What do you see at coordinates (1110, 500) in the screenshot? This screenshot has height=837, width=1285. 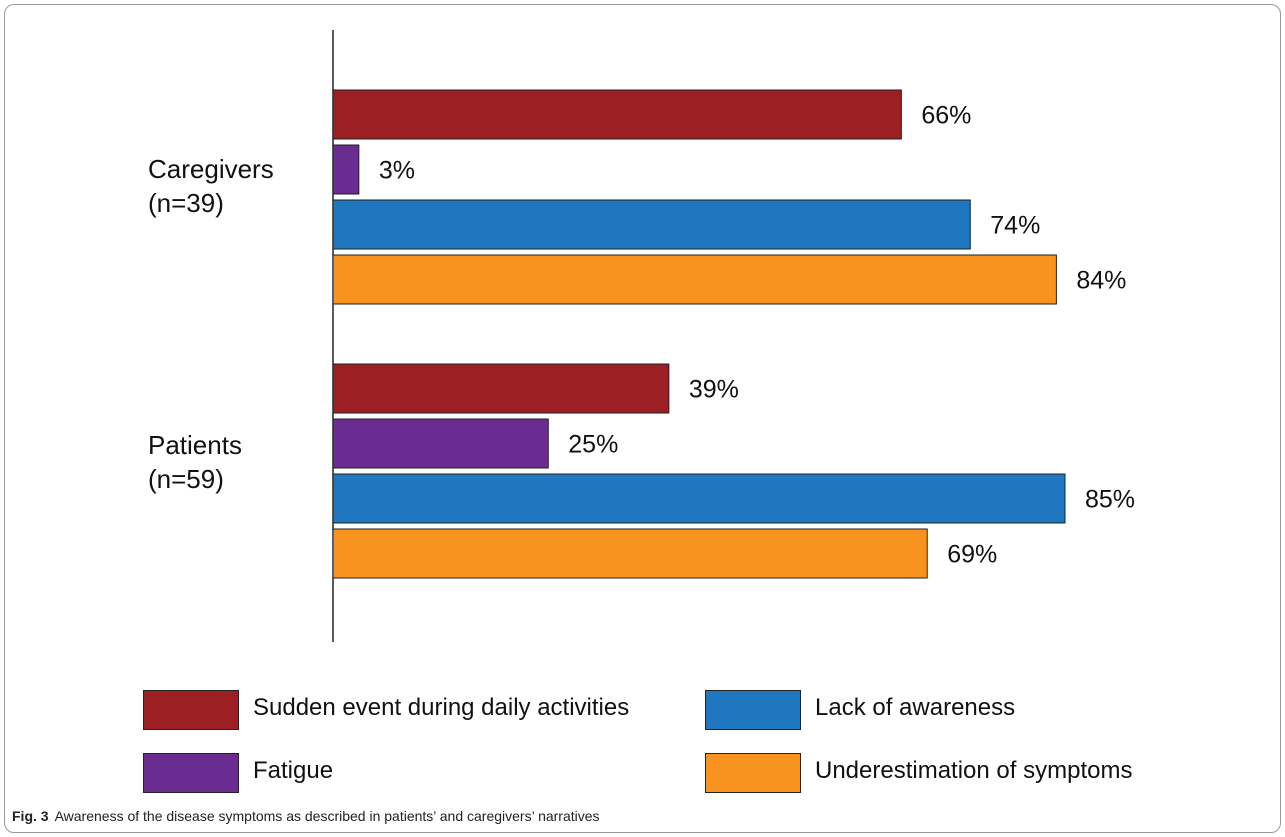 I see `data-label: 85%` at bounding box center [1110, 500].